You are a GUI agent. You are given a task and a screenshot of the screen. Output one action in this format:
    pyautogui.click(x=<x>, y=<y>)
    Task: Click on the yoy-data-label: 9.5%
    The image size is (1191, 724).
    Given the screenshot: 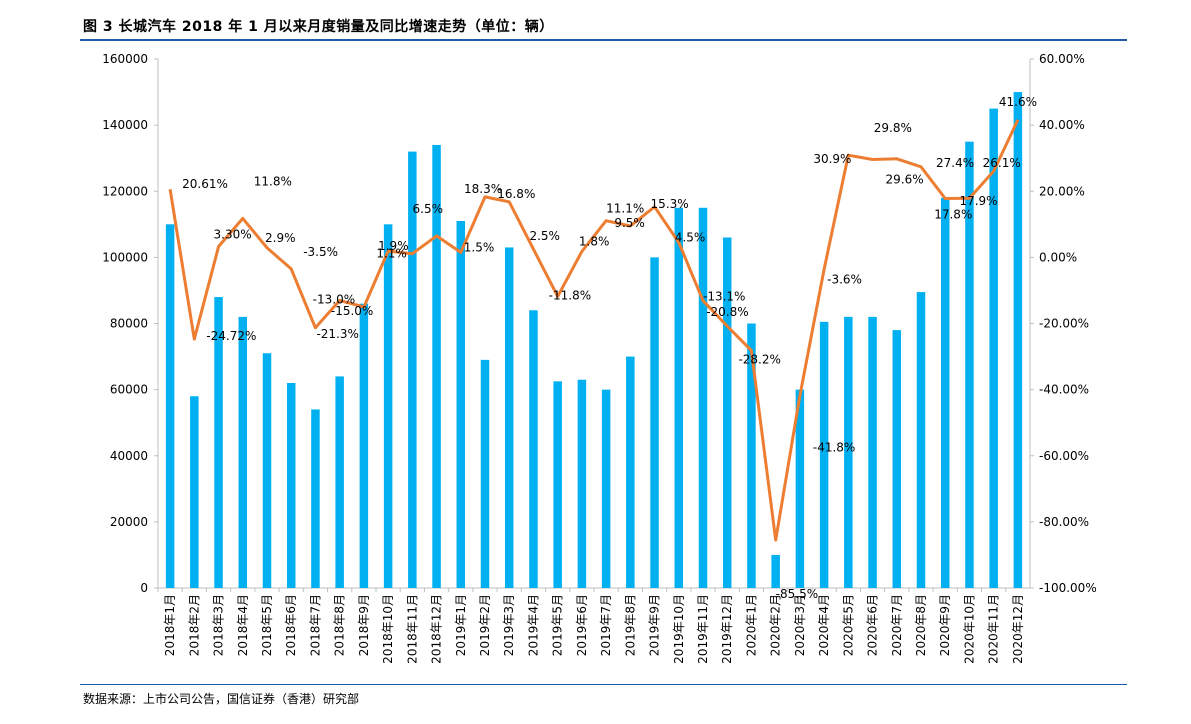 What is the action you would take?
    pyautogui.click(x=629, y=223)
    